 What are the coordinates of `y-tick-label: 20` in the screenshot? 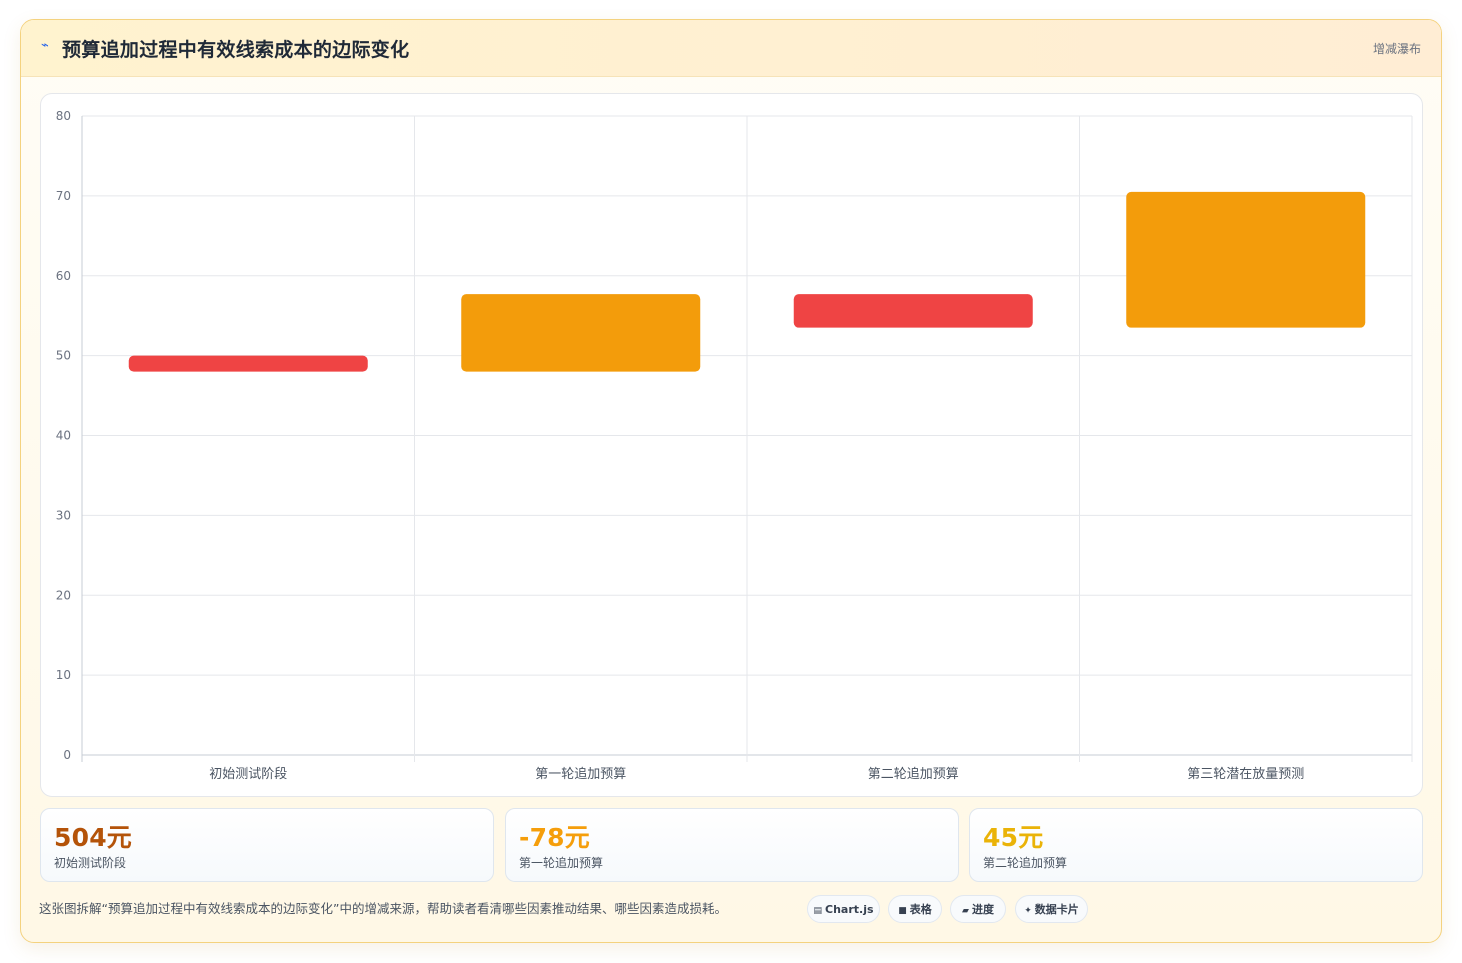 It's located at (63, 595).